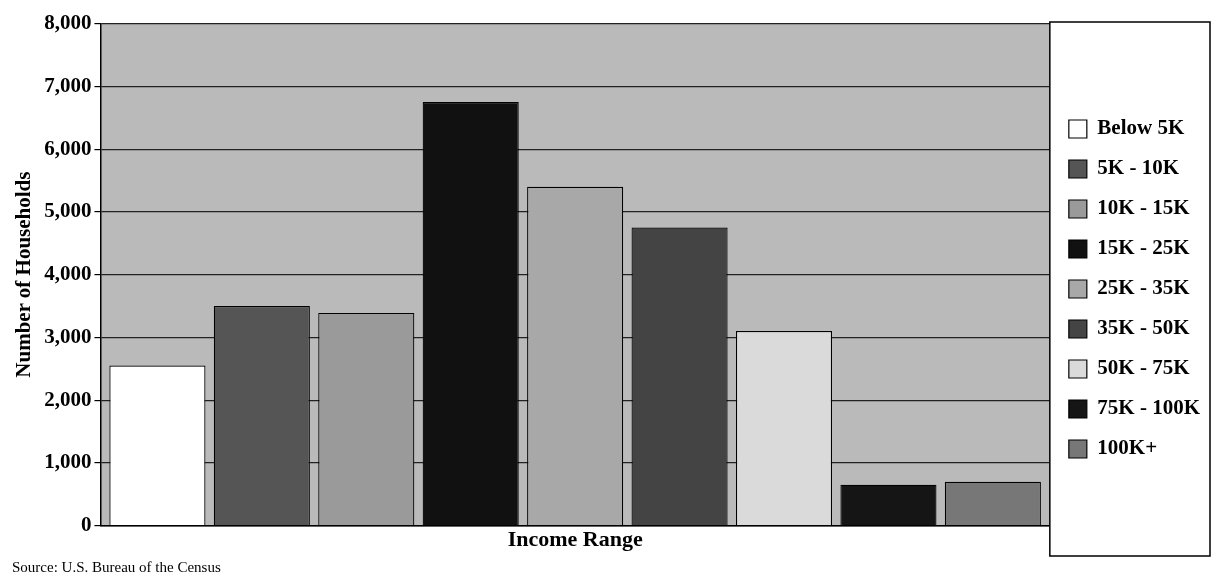 This screenshot has width=1222, height=588. I want to click on y-tick-label: 6,000, so click(68, 147).